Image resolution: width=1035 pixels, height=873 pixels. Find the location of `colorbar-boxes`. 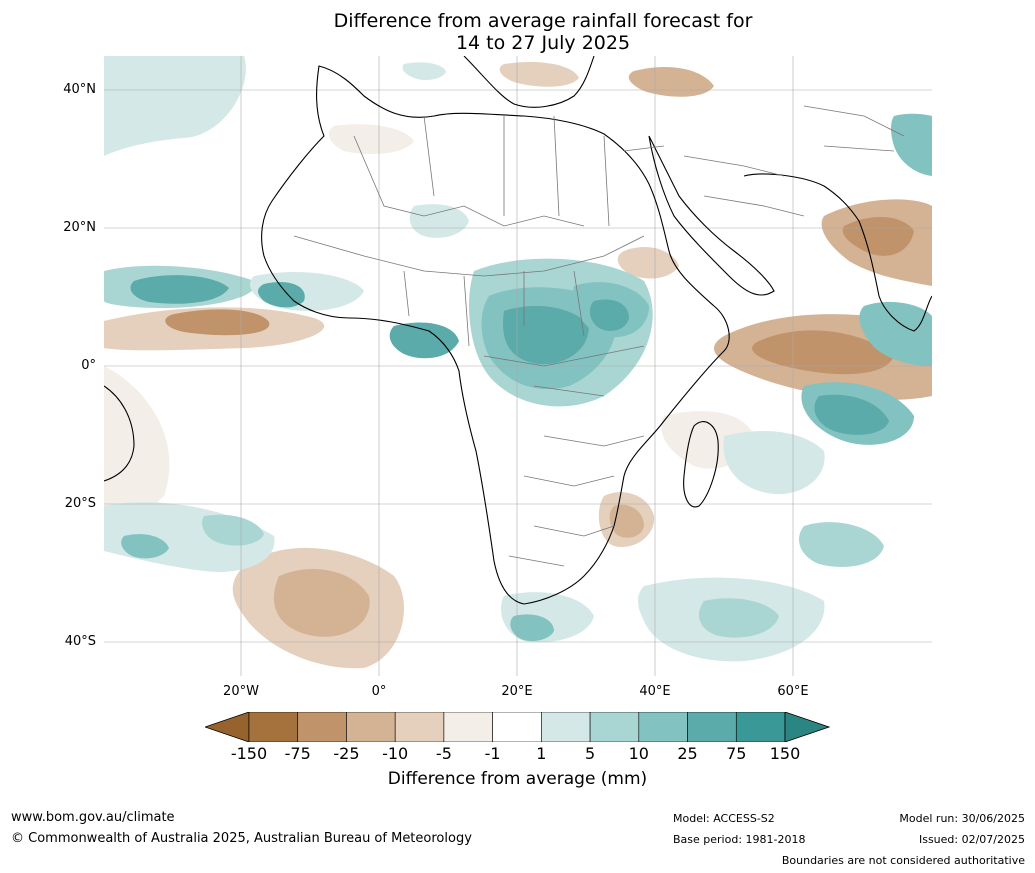

colorbar-boxes is located at coordinates (517, 727).